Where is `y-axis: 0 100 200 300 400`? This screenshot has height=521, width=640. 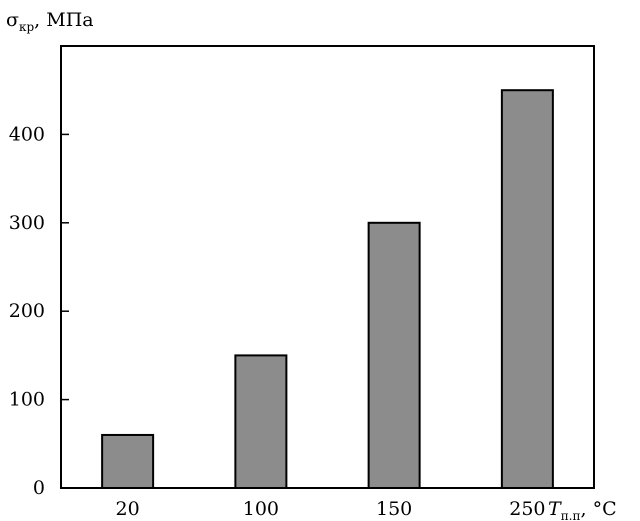
y-axis: 0 100 200 300 400 is located at coordinates (39, 311).